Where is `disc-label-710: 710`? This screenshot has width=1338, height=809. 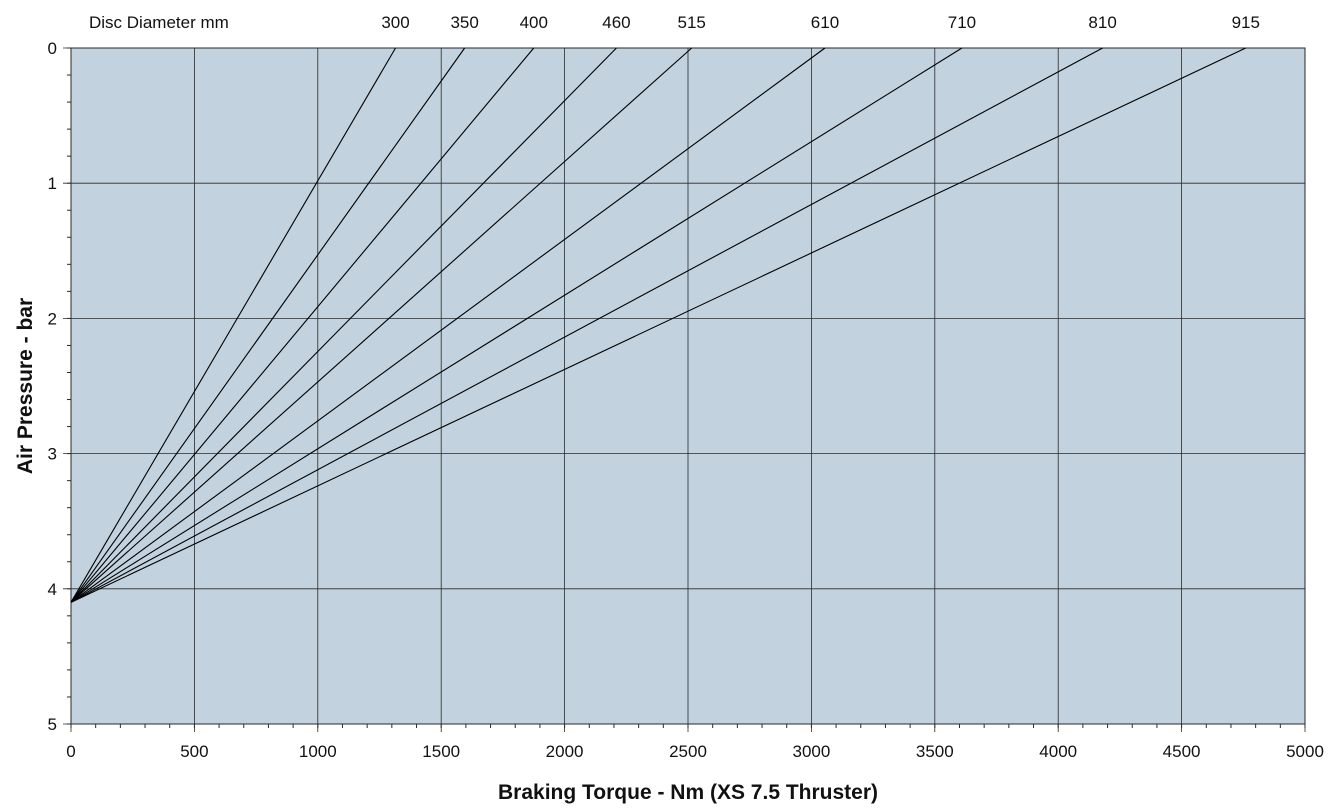
disc-label-710: 710 is located at coordinates (962, 22).